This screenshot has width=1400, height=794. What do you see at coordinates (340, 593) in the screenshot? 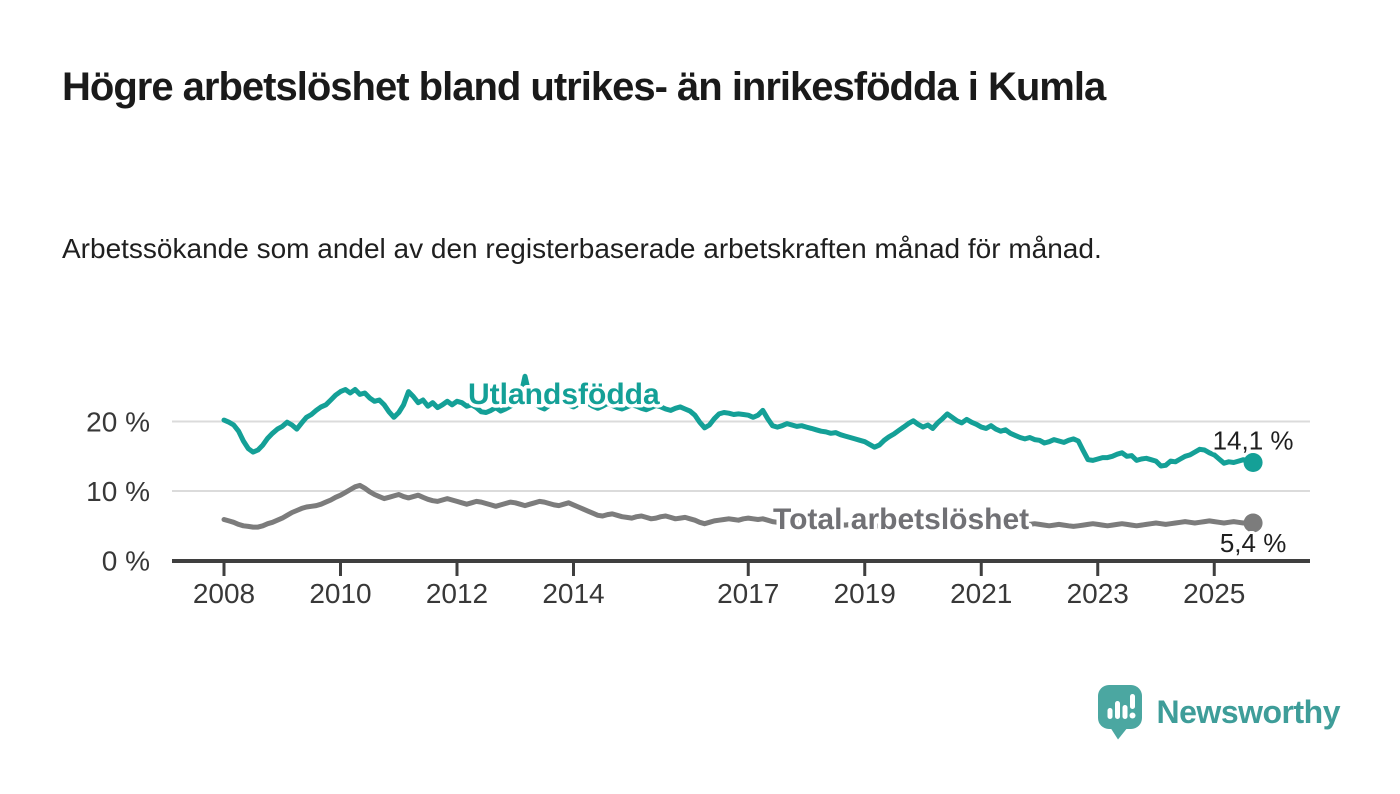
I see `x-axis-tick-label: 2010` at bounding box center [340, 593].